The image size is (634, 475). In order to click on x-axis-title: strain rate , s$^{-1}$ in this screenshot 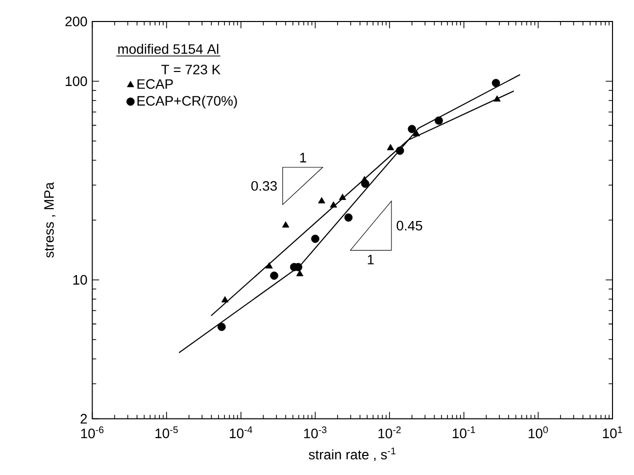, I will do `click(352, 454)`.